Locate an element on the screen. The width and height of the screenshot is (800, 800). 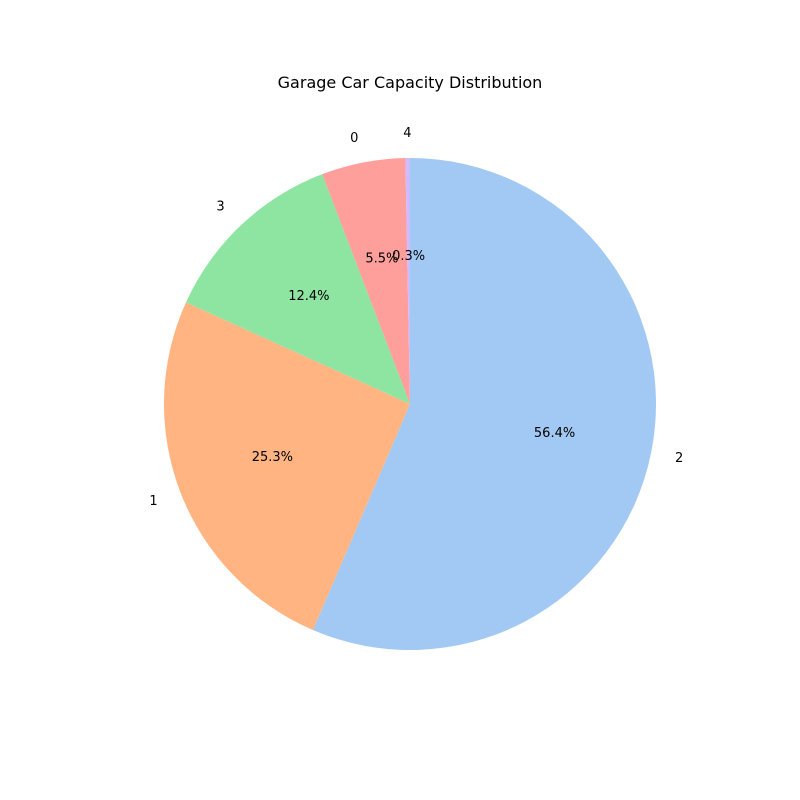
chart-title: Garage Car Capacity Distribution is located at coordinates (410, 82).